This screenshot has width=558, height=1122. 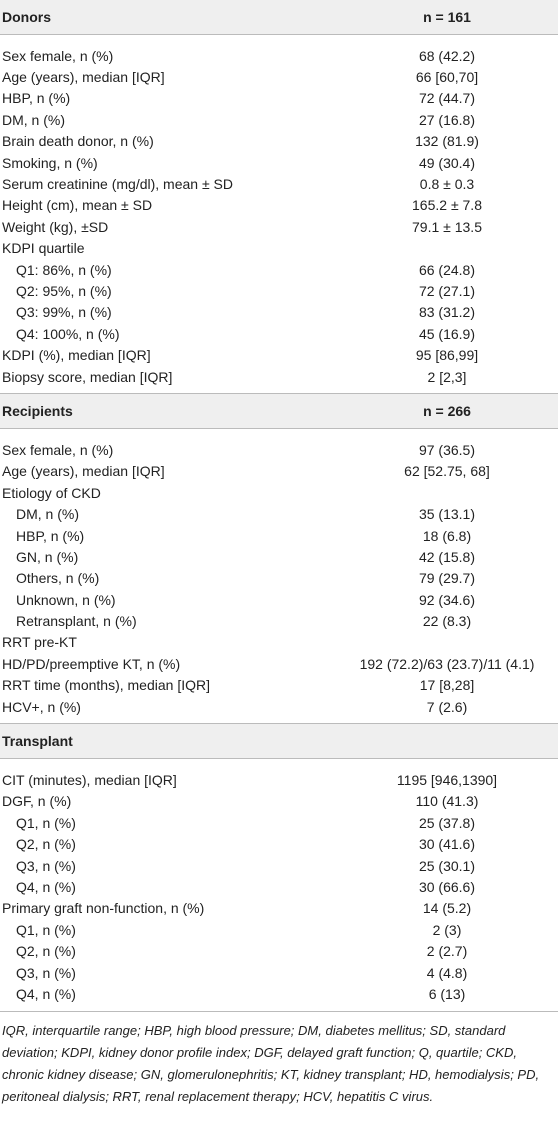 What do you see at coordinates (279, 449) in the screenshot?
I see `table-row: Sex female, n (%) 97 (36.5)` at bounding box center [279, 449].